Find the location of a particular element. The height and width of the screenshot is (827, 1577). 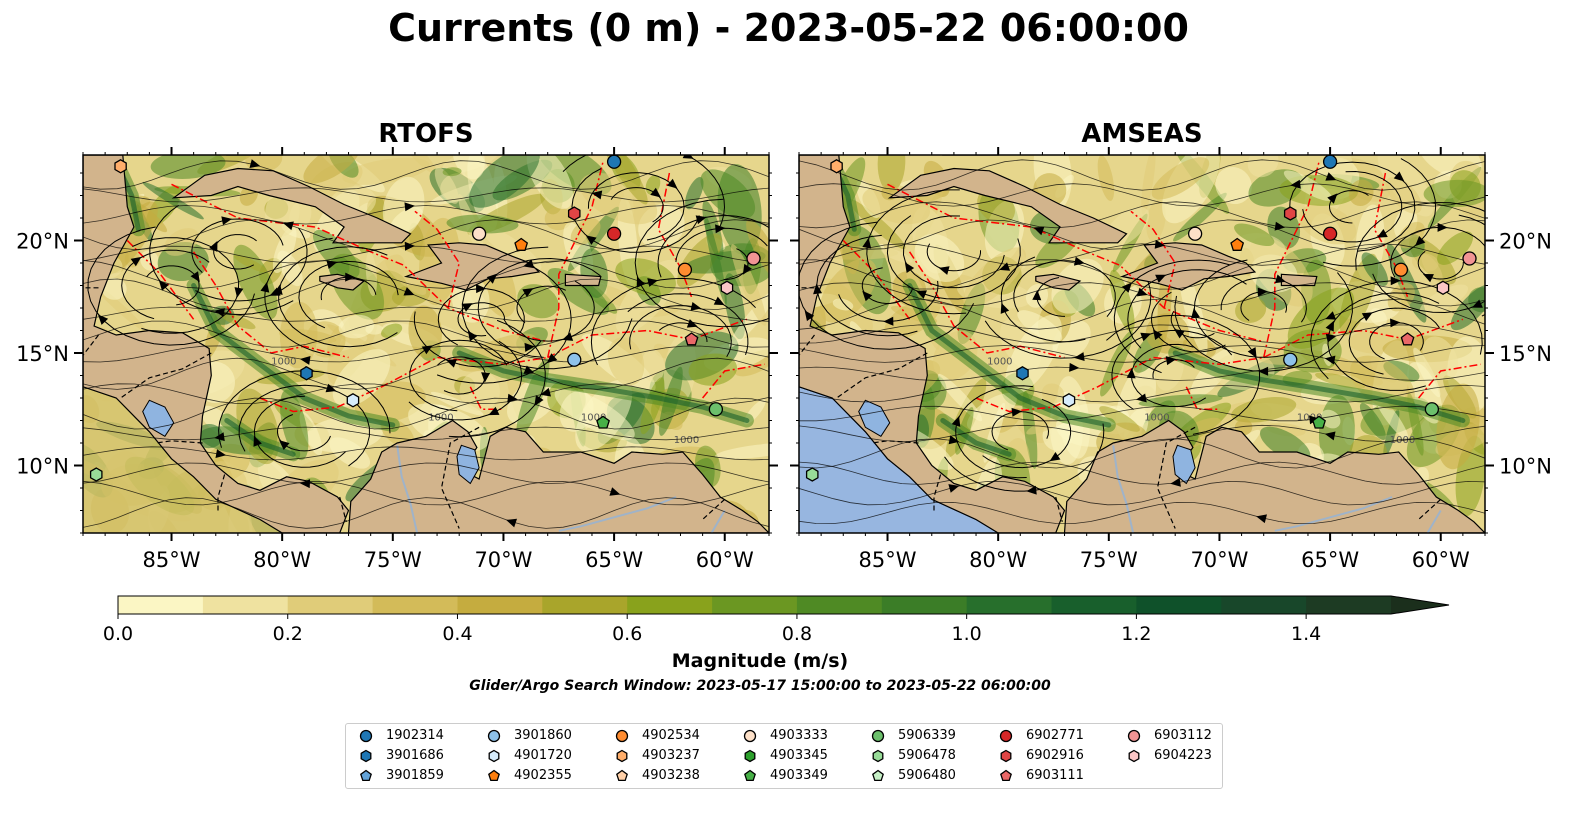

panel-title-rtofs: RTOFS is located at coordinates (426, 134).